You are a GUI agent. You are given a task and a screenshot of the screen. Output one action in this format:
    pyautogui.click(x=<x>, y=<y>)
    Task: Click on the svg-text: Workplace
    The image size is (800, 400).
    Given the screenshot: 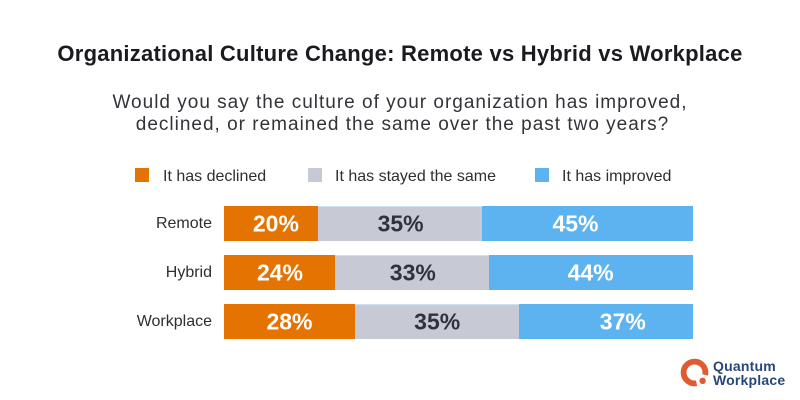 What is the action you would take?
    pyautogui.click(x=749, y=380)
    